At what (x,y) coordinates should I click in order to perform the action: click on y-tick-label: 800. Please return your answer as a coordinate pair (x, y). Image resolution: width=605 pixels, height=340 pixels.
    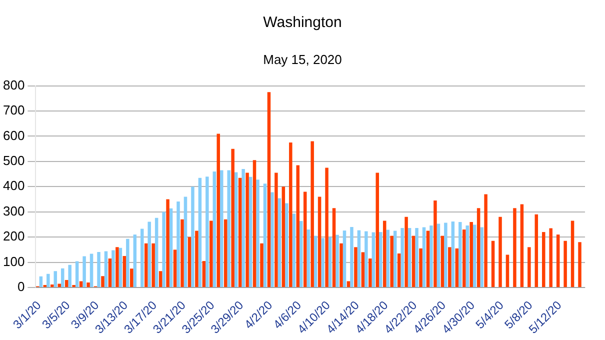
    Looking at the image, I should click on (13, 84).